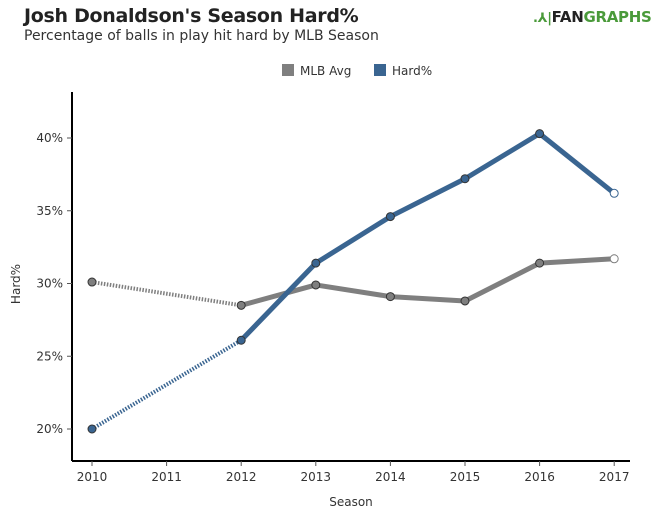 The image size is (652, 522). I want to click on y-tick-label: 30%, so click(49, 284).